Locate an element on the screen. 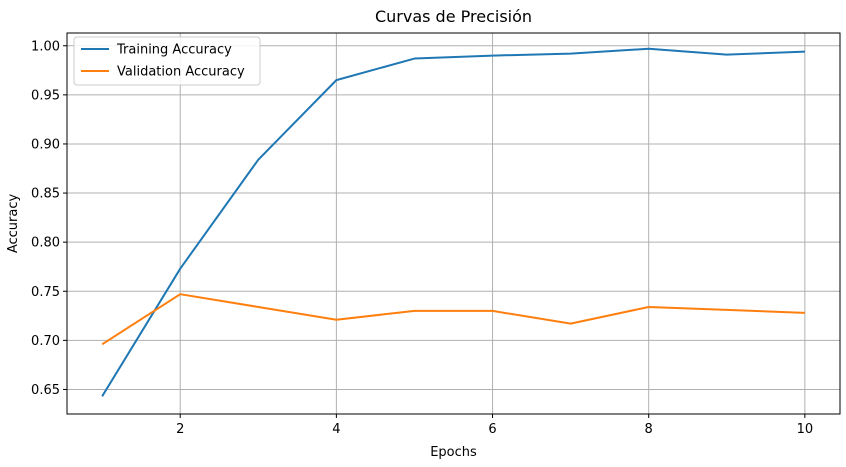 The image size is (846, 467). x-tick-label: 2 is located at coordinates (180, 429).